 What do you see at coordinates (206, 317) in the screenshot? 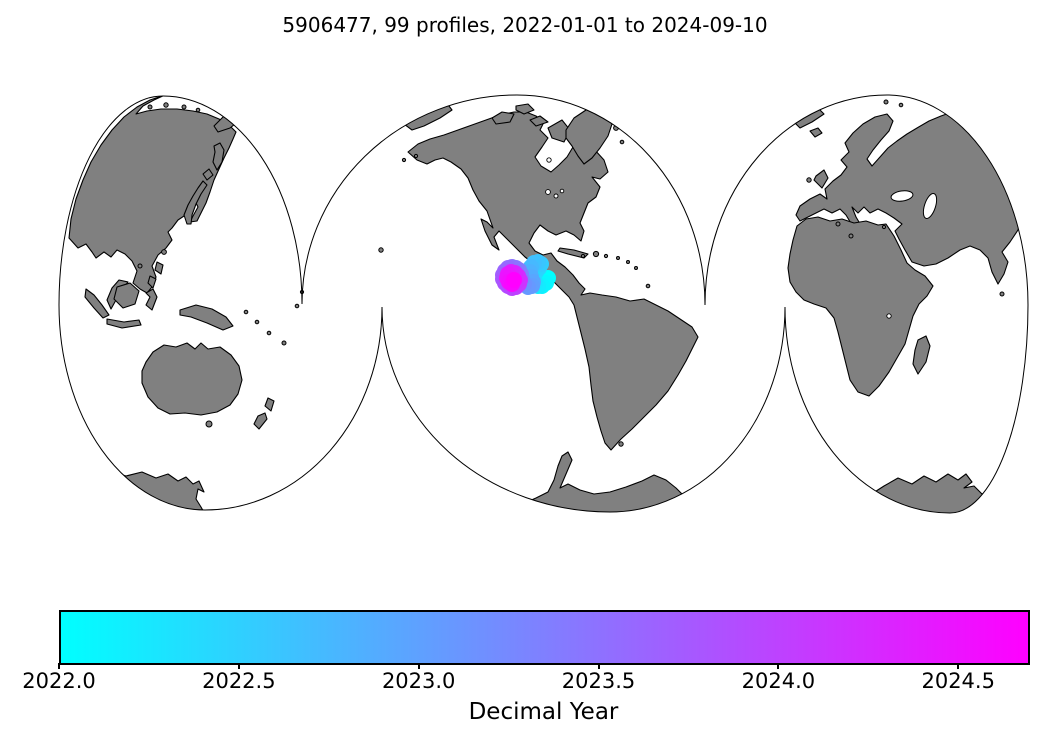
I see `land-new-guinea` at bounding box center [206, 317].